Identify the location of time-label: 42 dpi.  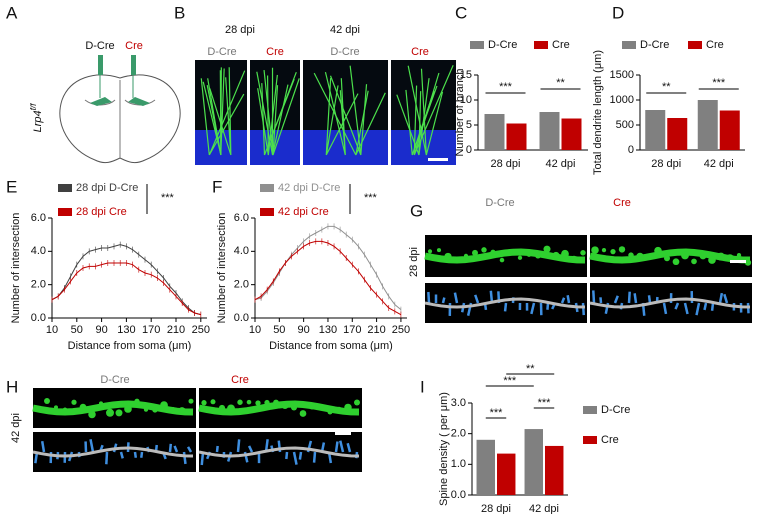
(16, 428).